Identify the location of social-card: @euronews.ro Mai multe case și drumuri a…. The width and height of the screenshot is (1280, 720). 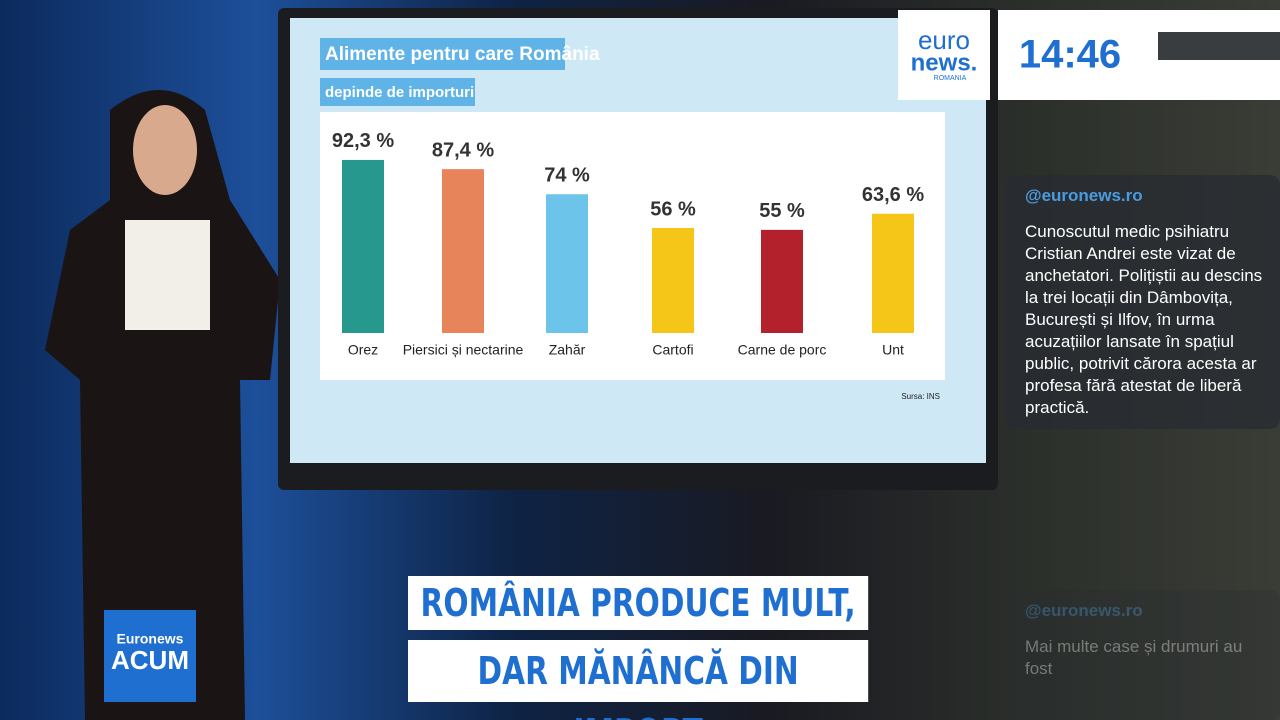
(1142, 655).